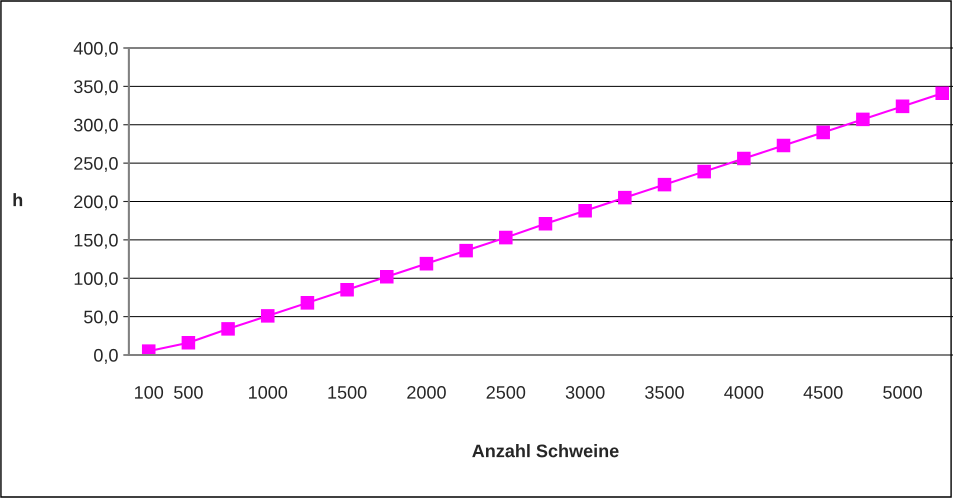 The height and width of the screenshot is (498, 953). Describe the element at coordinates (96, 241) in the screenshot. I see `y-tick-label: 150,0` at that location.